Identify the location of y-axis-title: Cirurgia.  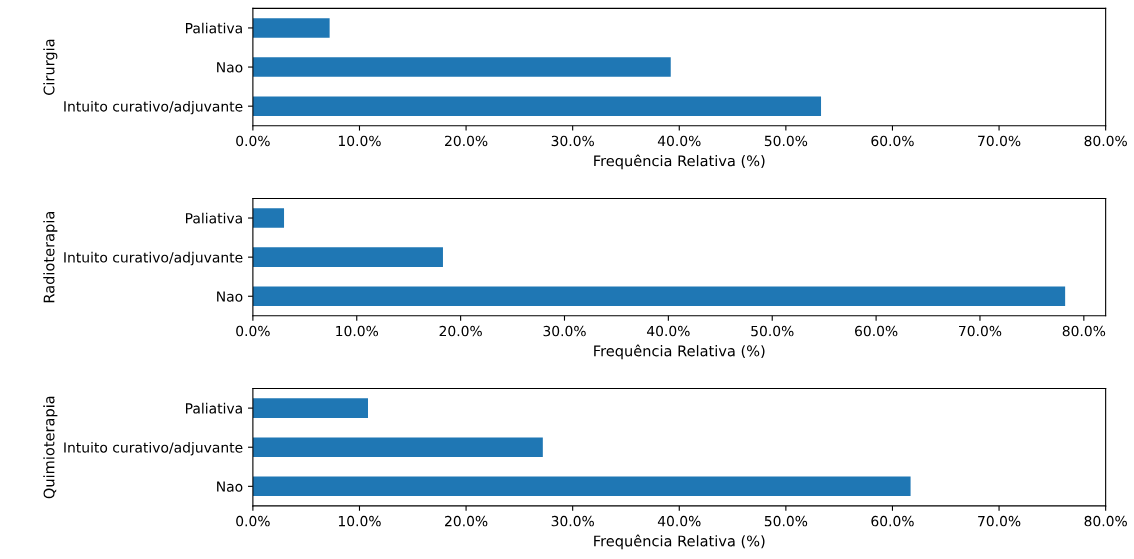
(50, 67).